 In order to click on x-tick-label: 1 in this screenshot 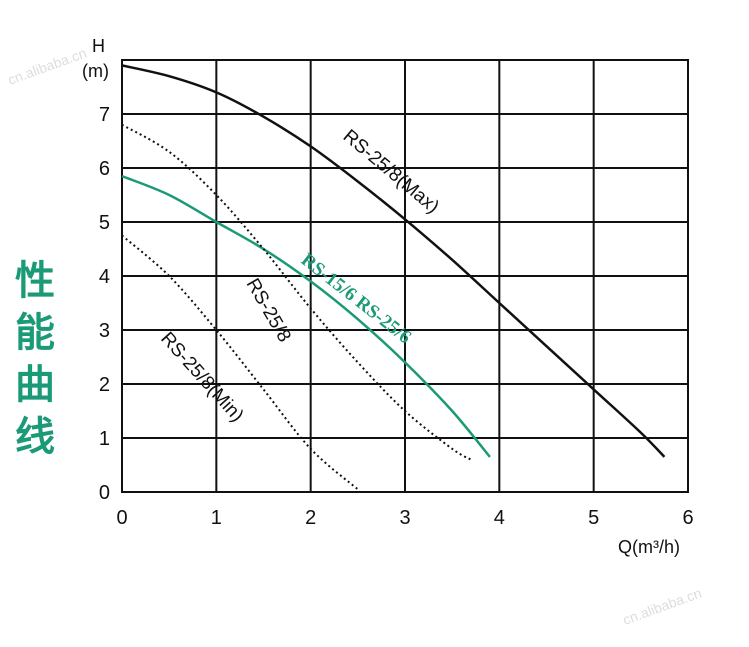, I will do `click(216, 518)`.